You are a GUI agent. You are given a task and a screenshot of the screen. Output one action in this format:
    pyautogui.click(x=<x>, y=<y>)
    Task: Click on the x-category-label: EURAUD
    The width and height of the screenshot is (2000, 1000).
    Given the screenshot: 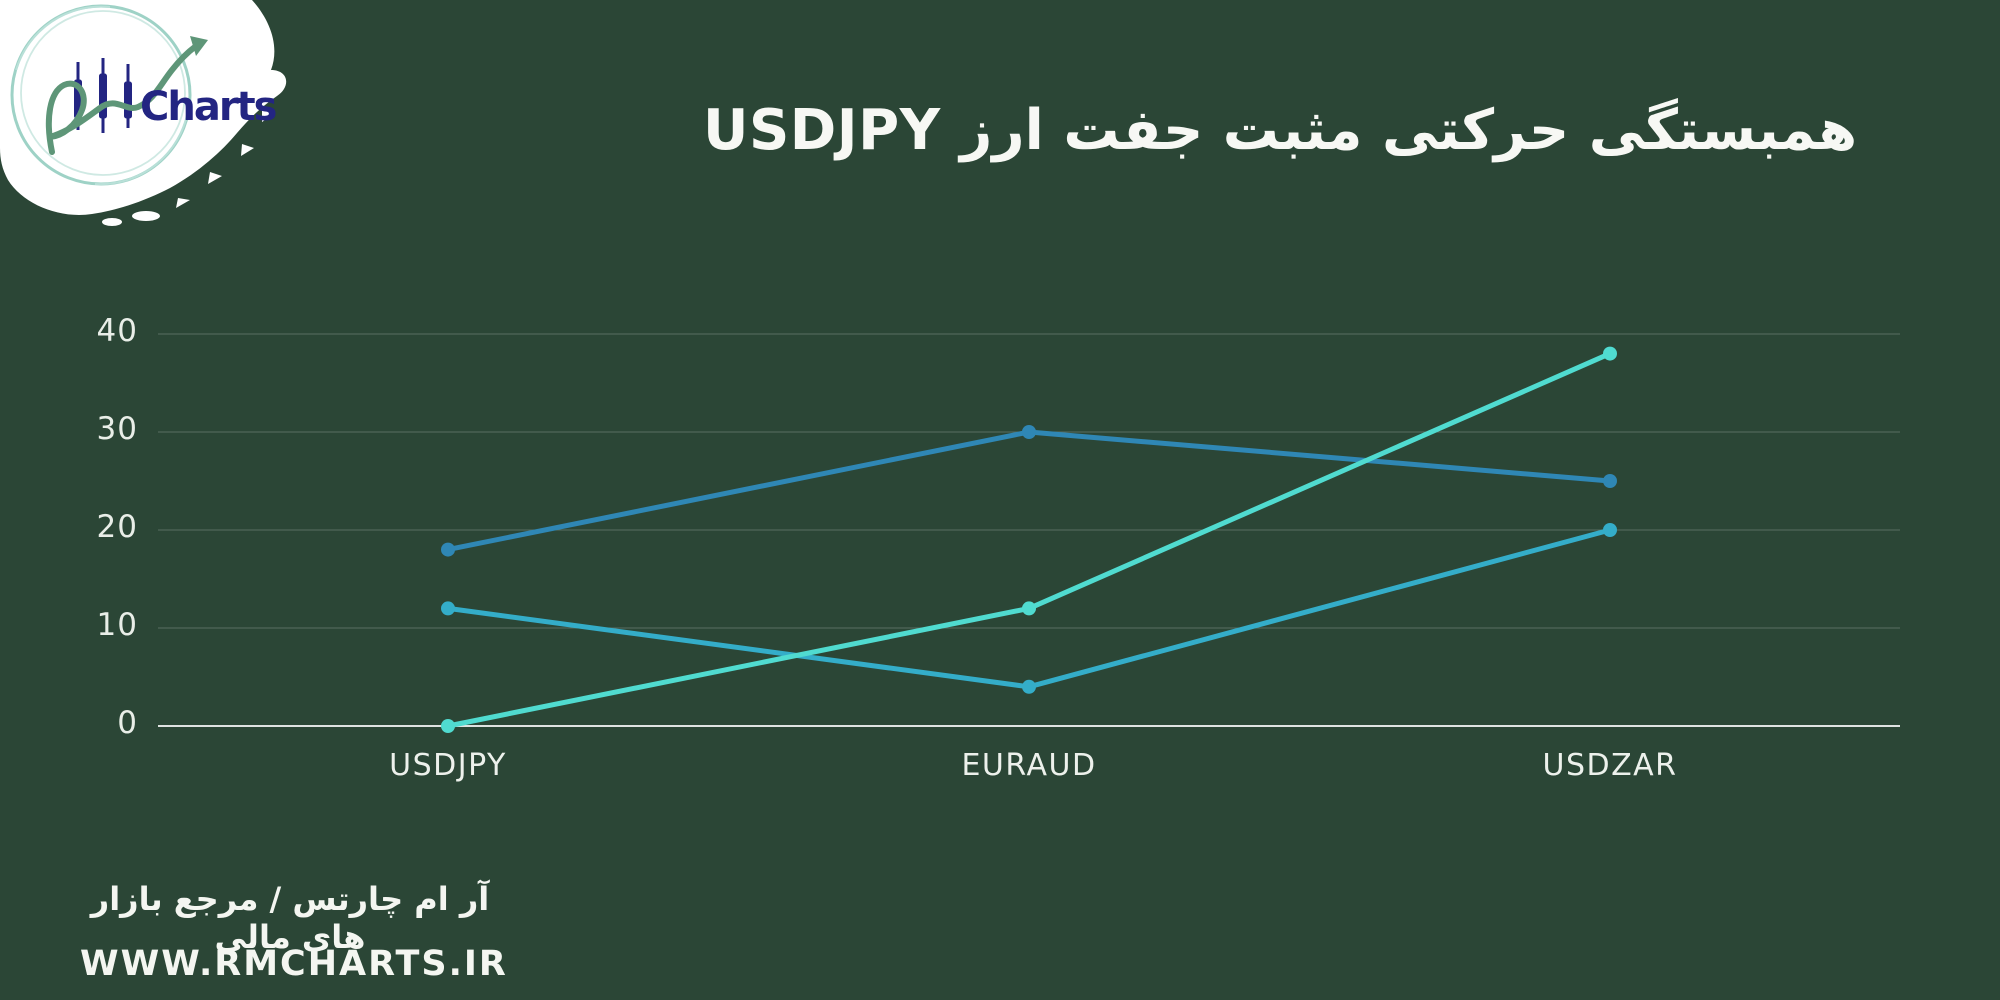 What is the action you would take?
    pyautogui.click(x=1029, y=765)
    